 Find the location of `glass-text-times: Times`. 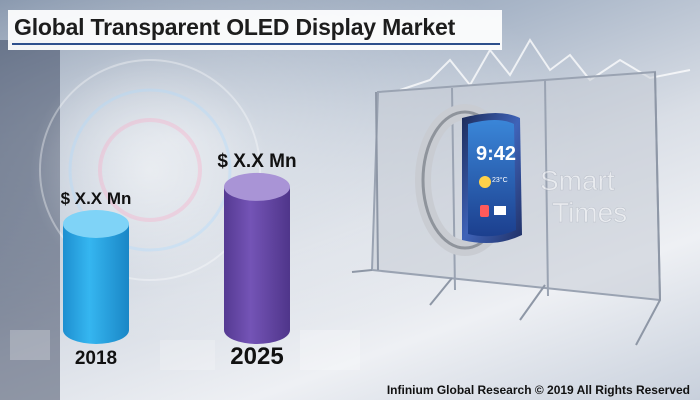

glass-text-times: Times is located at coordinates (589, 212).